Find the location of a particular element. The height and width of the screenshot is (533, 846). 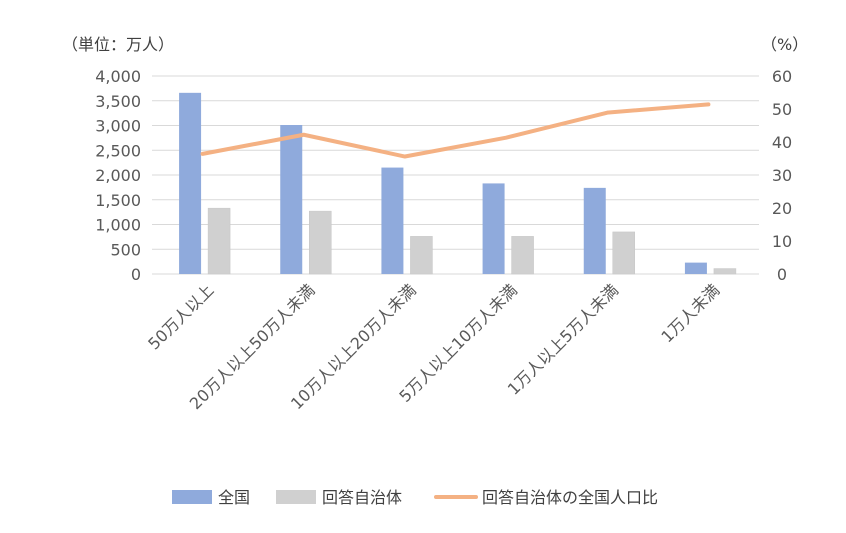

right-axis-tick-label: 50 is located at coordinates (782, 109).